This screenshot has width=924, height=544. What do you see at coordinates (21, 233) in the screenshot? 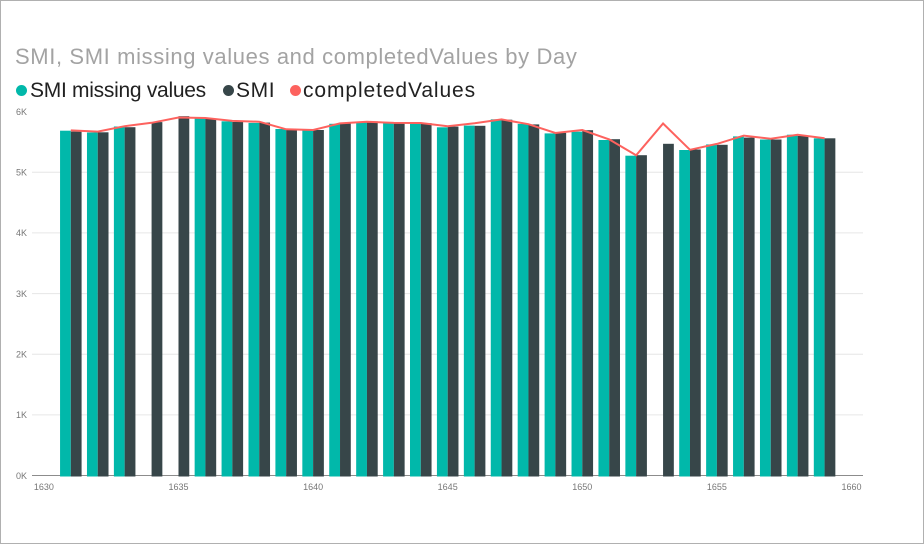
I see `svg-text: 4K` at bounding box center [21, 233].